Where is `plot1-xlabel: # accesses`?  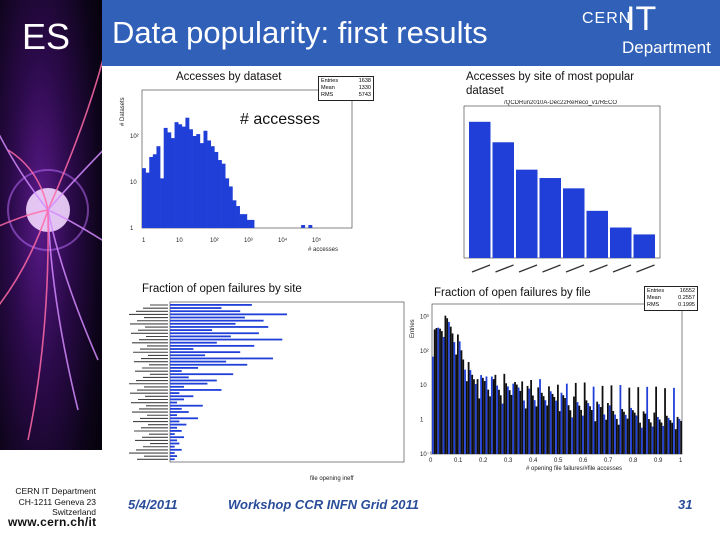
plot1-xlabel: # accesses is located at coordinates (323, 250).